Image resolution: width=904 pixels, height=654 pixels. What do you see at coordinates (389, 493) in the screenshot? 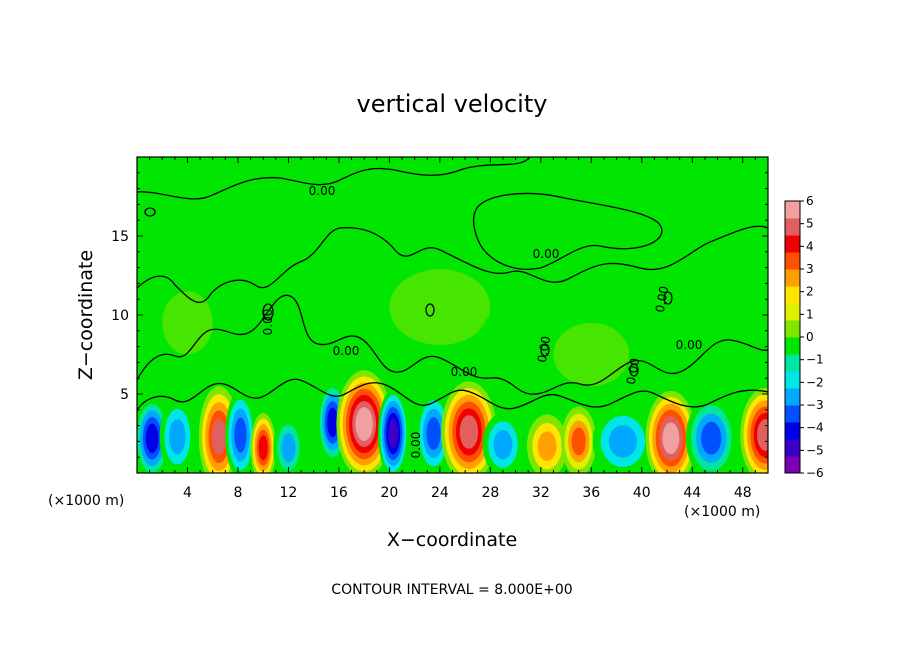
I see `x-tick-label: 20` at bounding box center [389, 493].